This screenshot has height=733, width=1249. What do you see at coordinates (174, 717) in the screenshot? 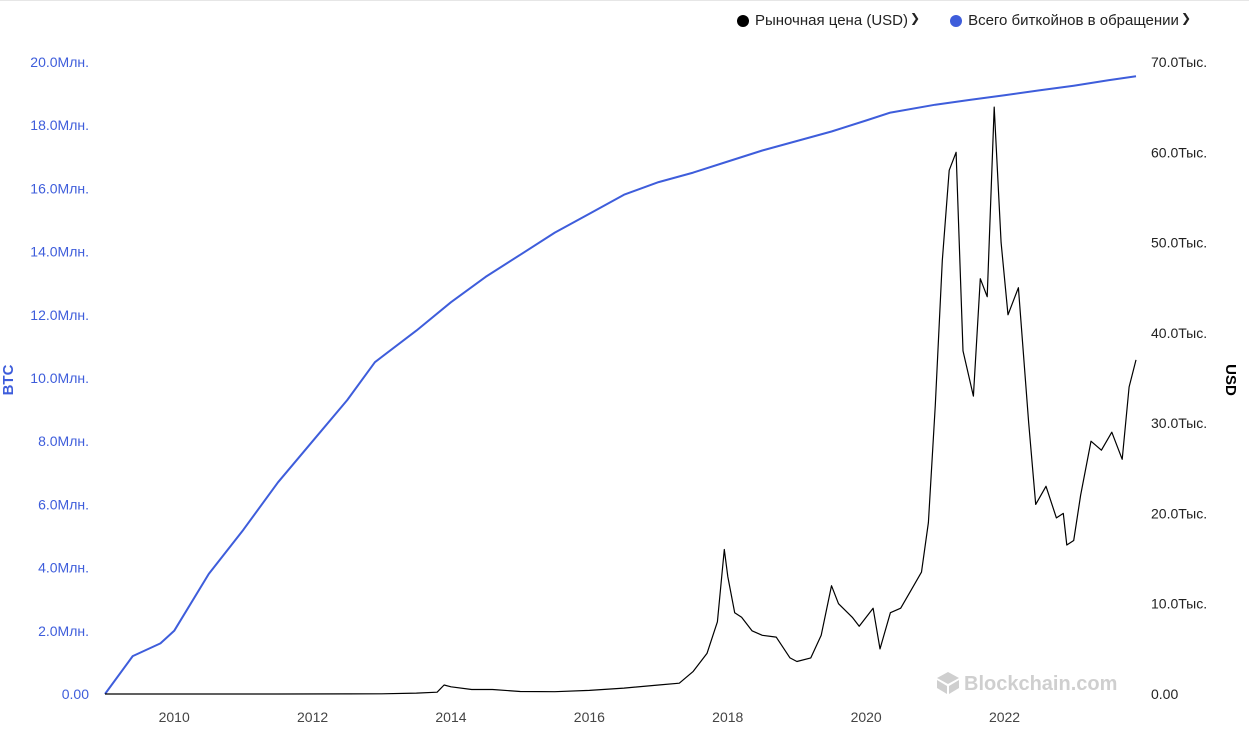
I see `x-tick-label: 2010` at bounding box center [174, 717].